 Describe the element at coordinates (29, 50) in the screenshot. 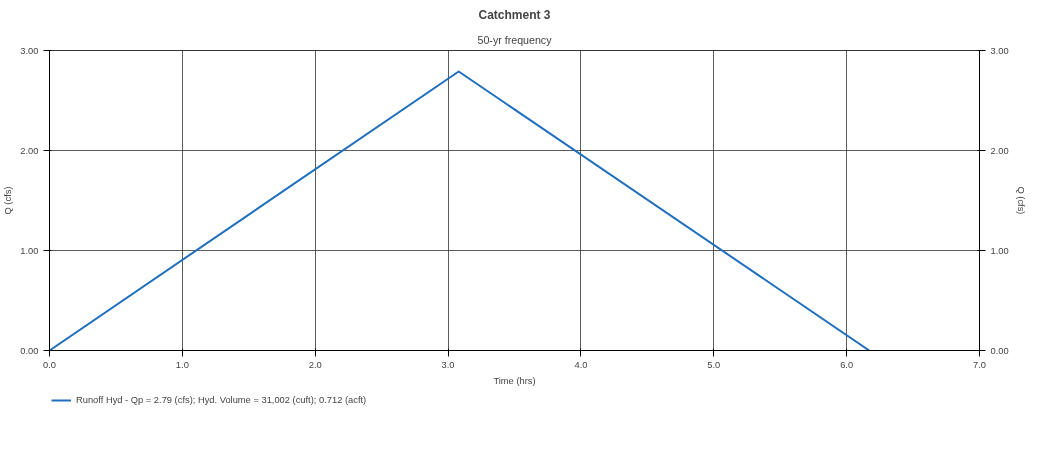

I see `y-tick-label: 3.00` at that location.